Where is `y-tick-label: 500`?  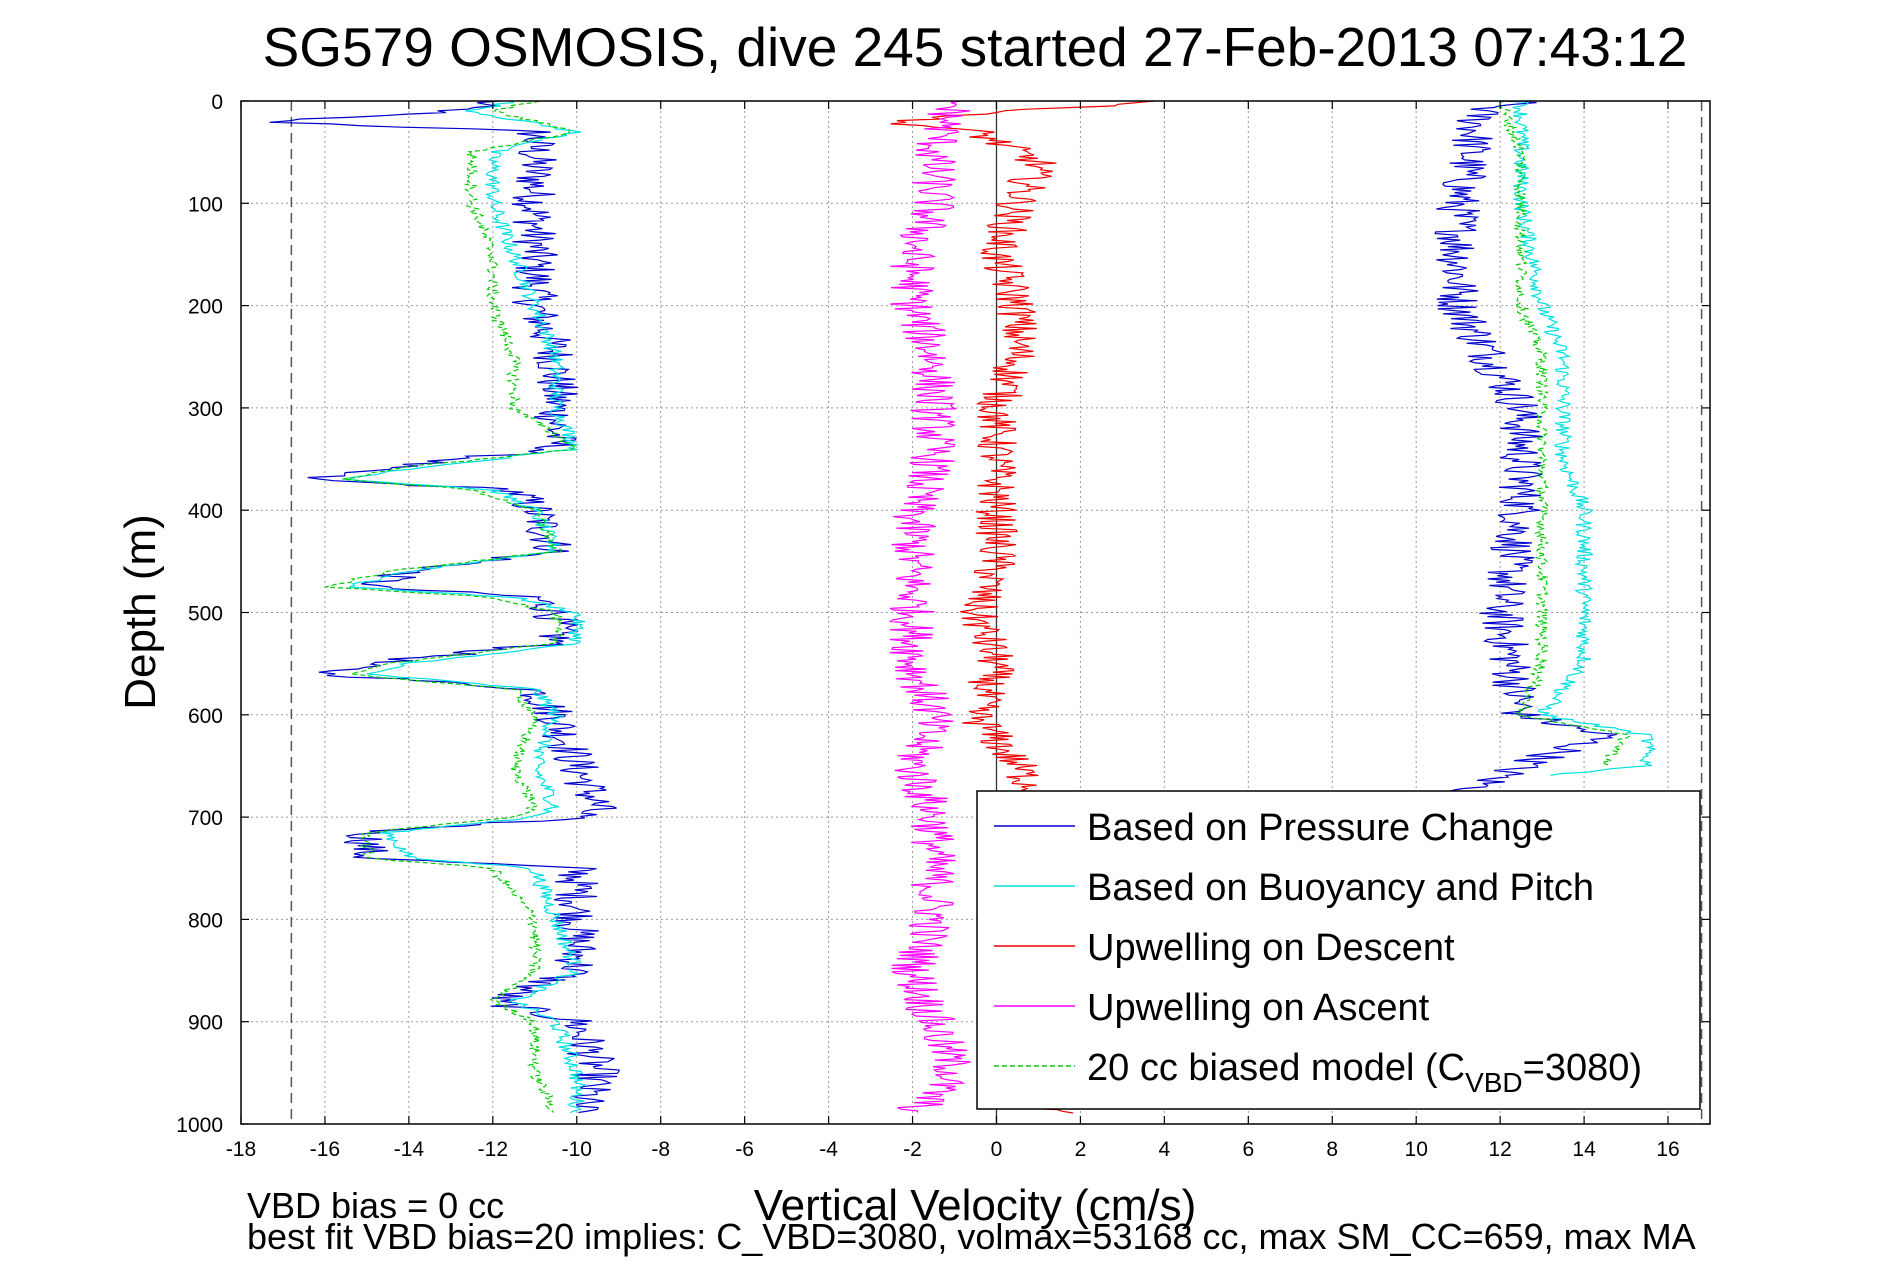
y-tick-label: 500 is located at coordinates (205, 614).